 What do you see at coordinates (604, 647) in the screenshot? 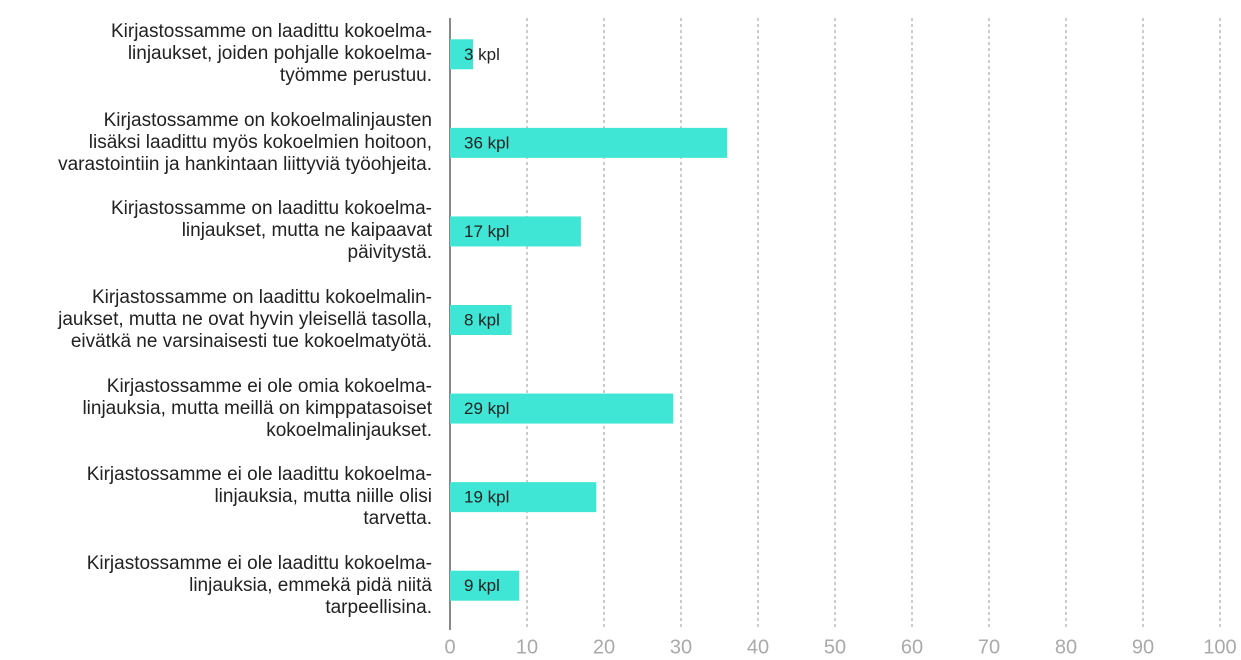
I see `x-tick-label: 20` at bounding box center [604, 647].